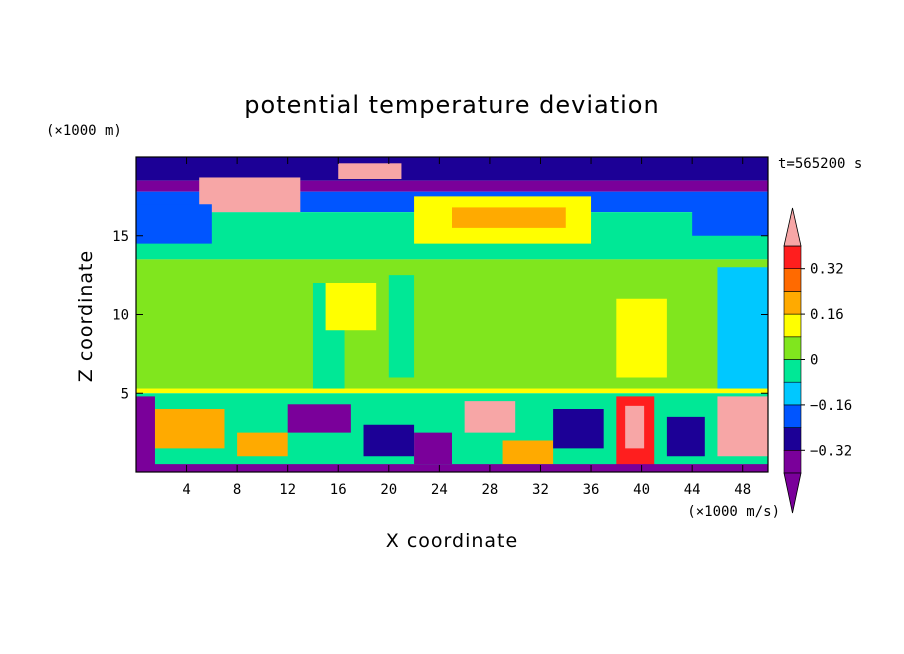 The height and width of the screenshot is (654, 904). What do you see at coordinates (831, 406) in the screenshot?
I see `colorbar-label: −0.16` at bounding box center [831, 406].